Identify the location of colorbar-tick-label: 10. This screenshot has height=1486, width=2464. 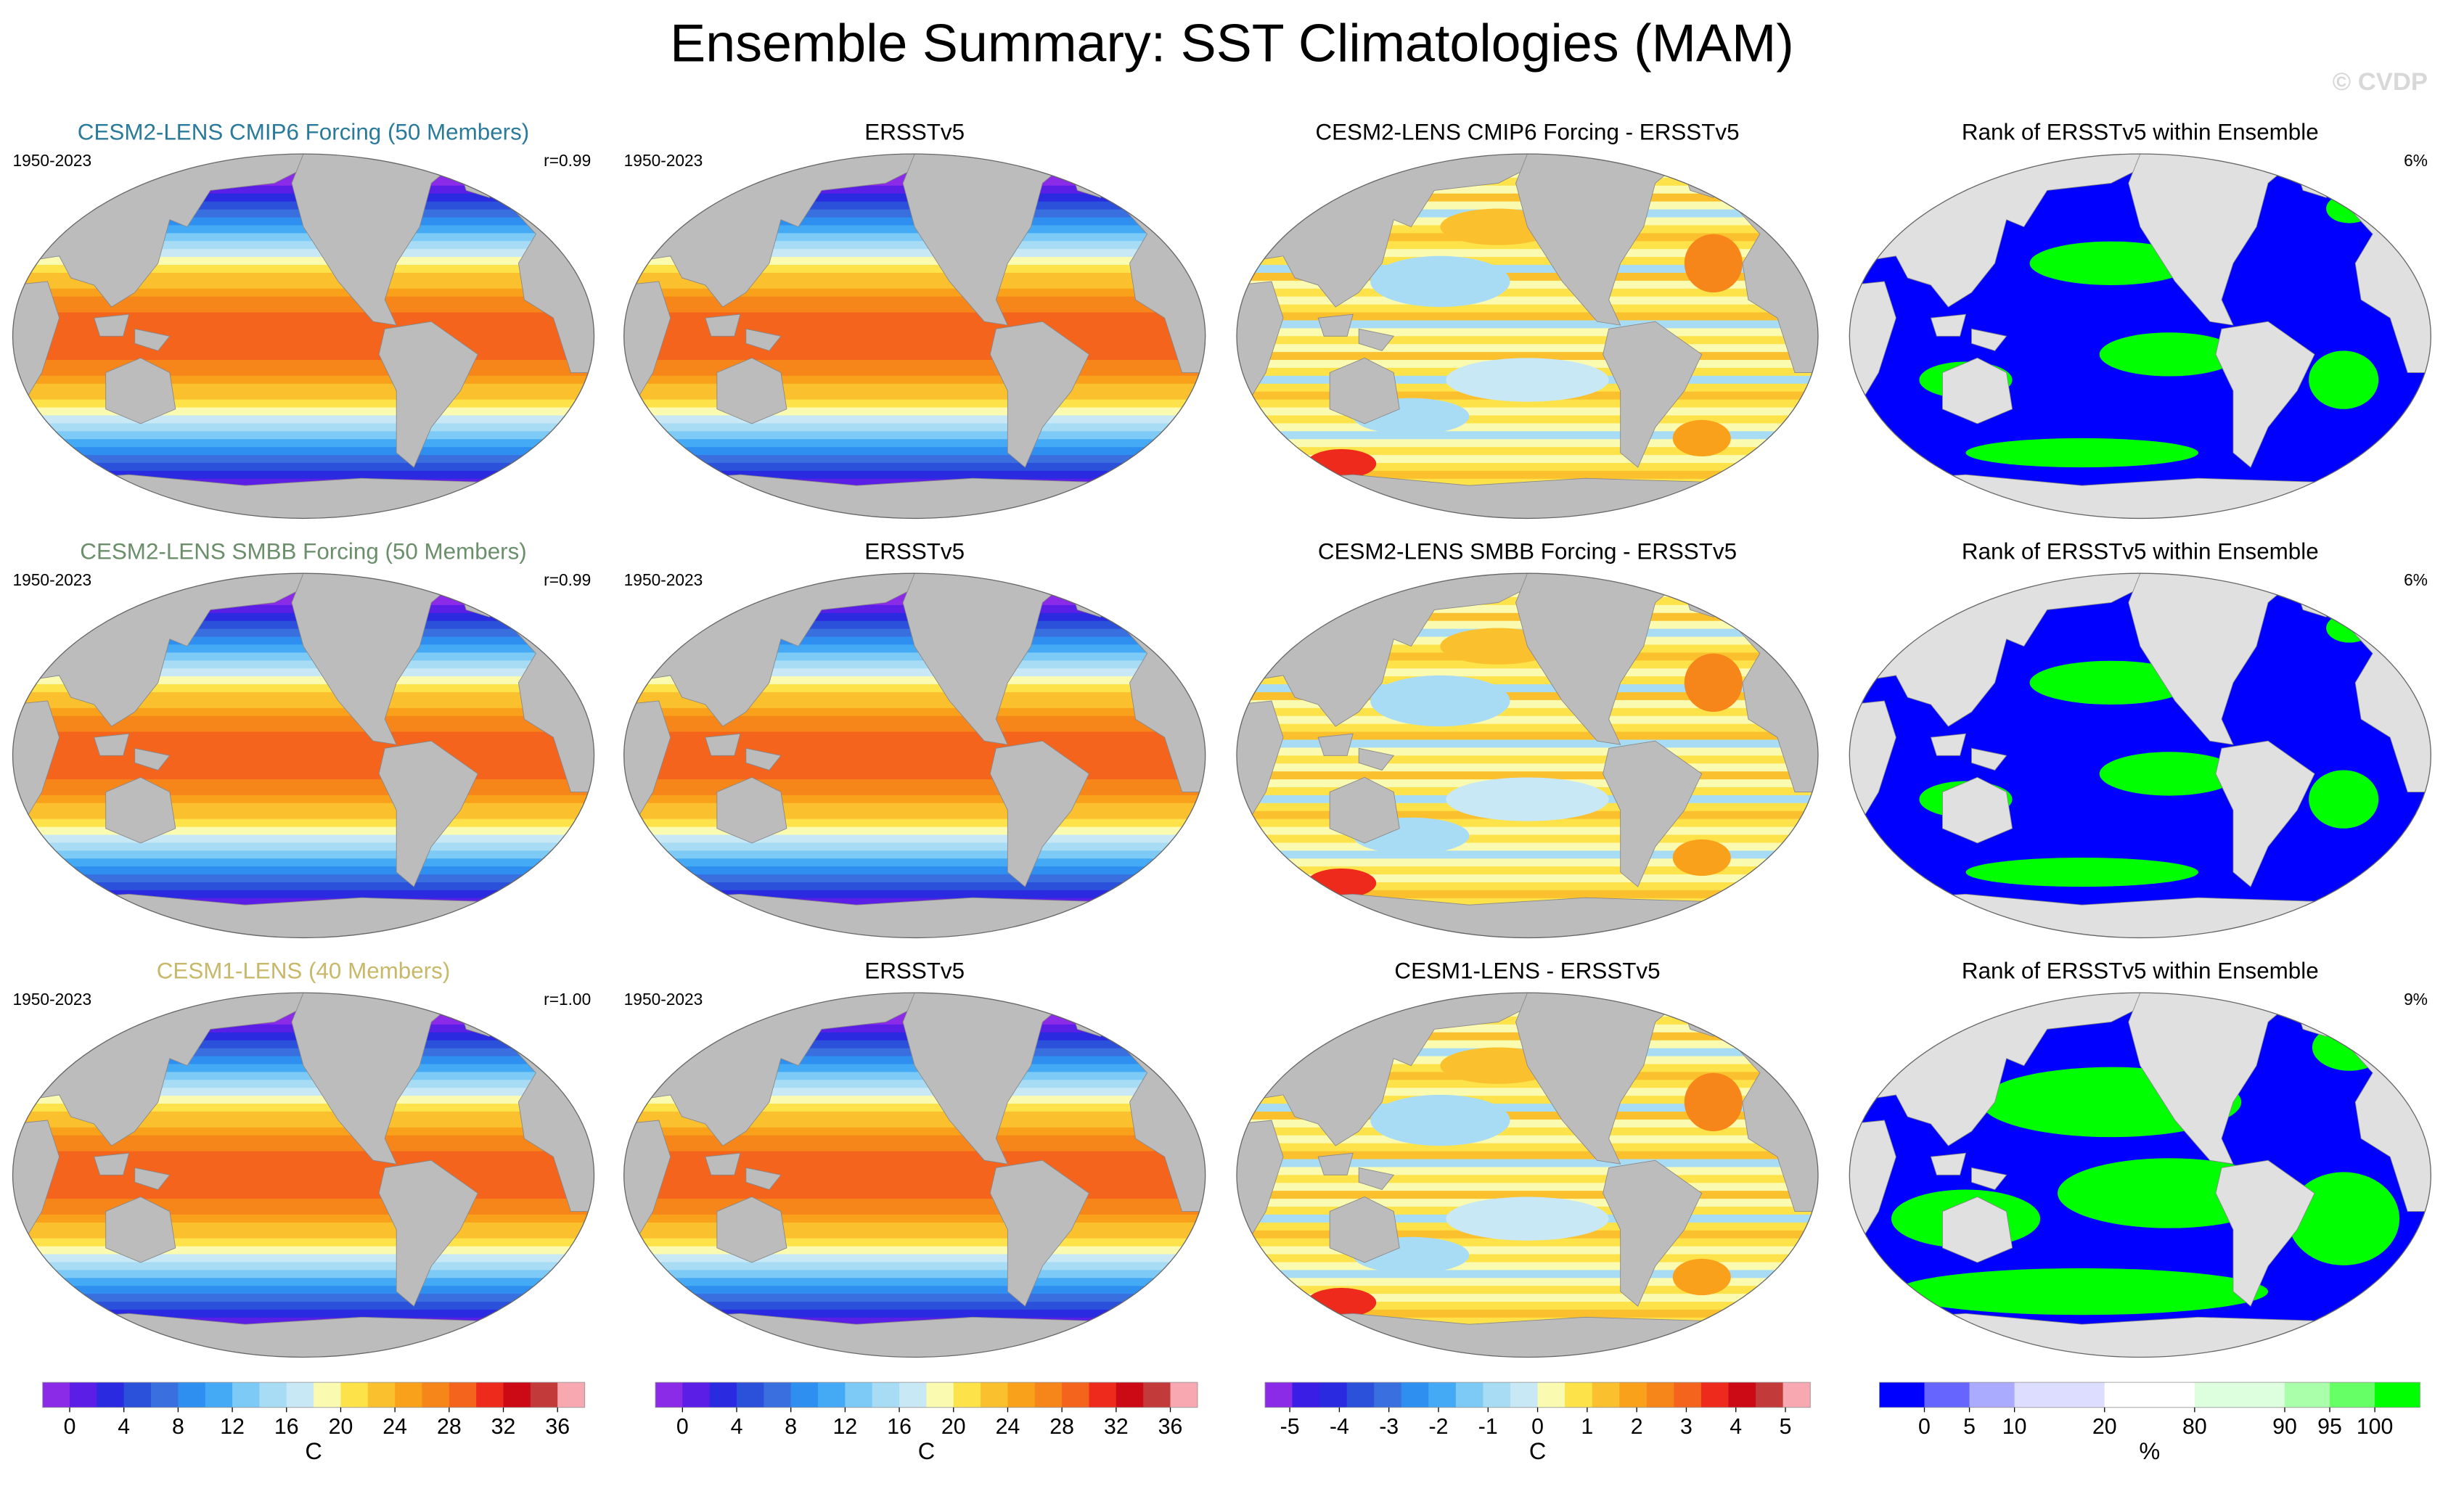
(2014, 1427).